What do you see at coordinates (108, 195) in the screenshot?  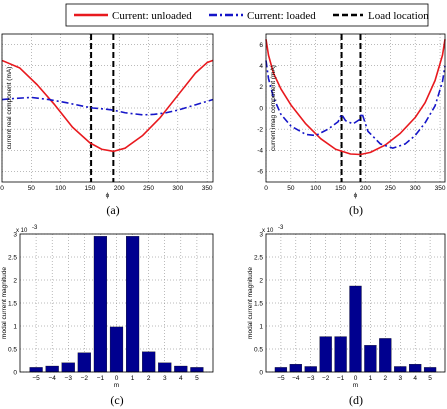 I see `x-axis-label: ϕ` at bounding box center [108, 195].